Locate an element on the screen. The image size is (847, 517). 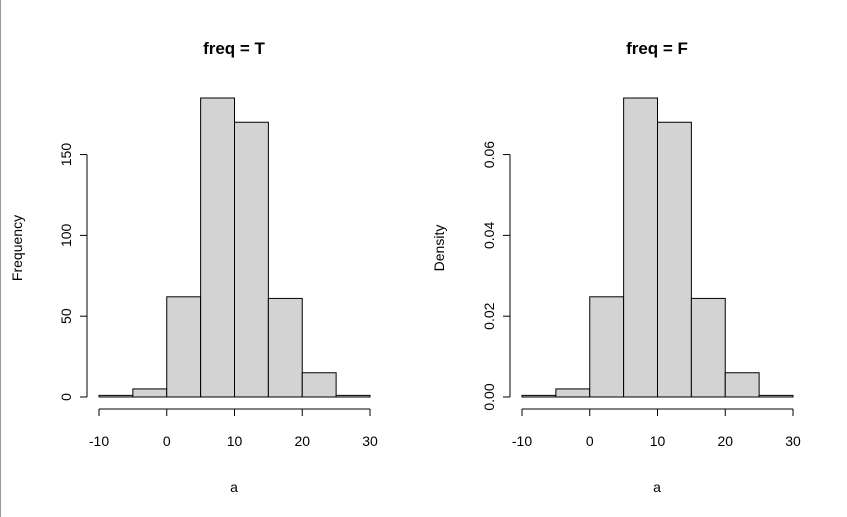
y-axis: 0 50 100 150 is located at coordinates (73, 272).